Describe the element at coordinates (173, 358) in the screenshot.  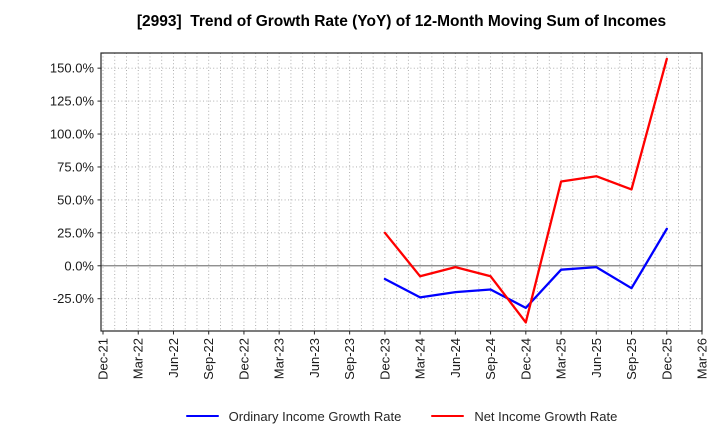
I see `x-tick-label: Jun-22` at that location.